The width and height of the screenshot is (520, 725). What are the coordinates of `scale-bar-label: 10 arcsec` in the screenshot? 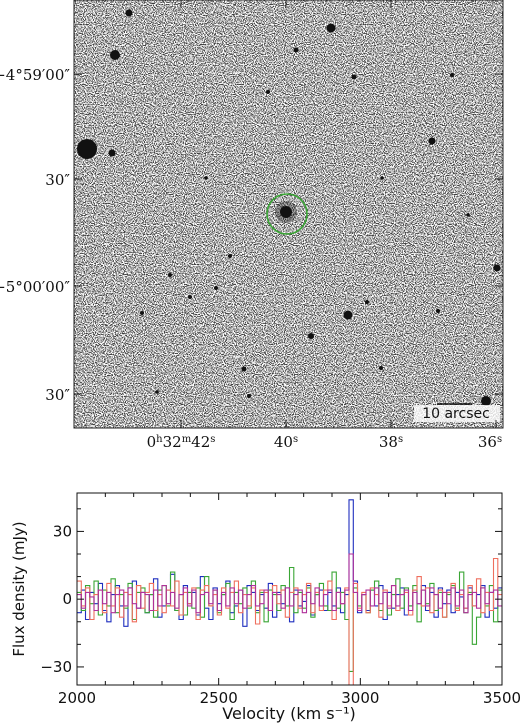 It's located at (456, 414).